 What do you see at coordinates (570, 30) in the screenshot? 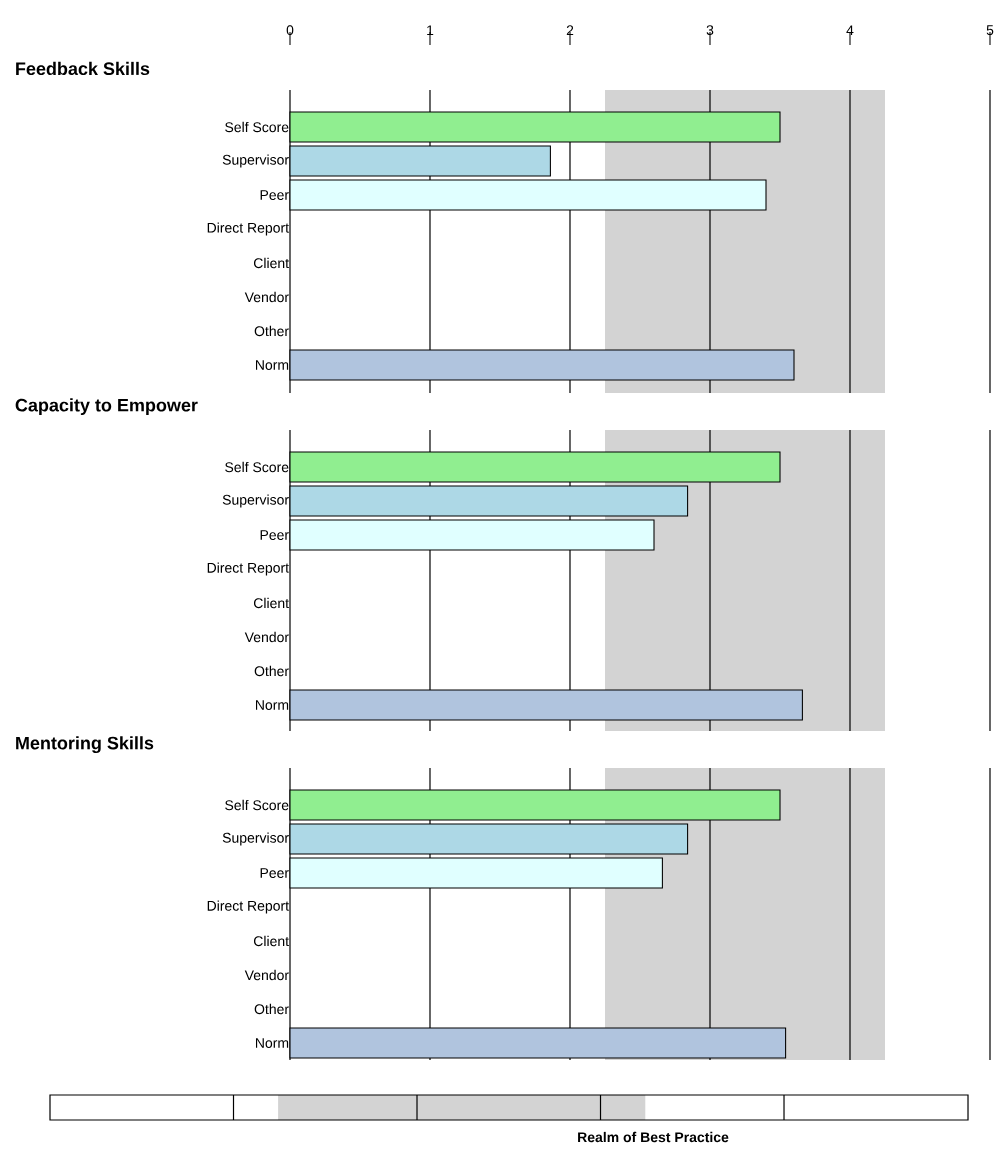
I see `x-tick-label: 2` at bounding box center [570, 30].